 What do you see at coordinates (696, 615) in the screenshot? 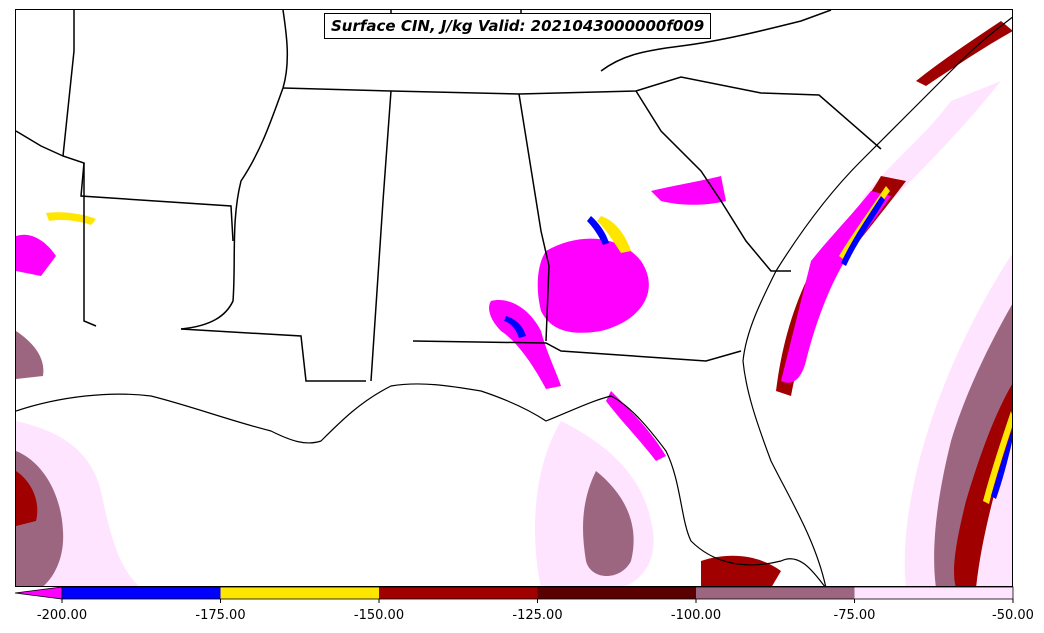
I see `colorbar-tick-label: -100.00` at bounding box center [696, 615].